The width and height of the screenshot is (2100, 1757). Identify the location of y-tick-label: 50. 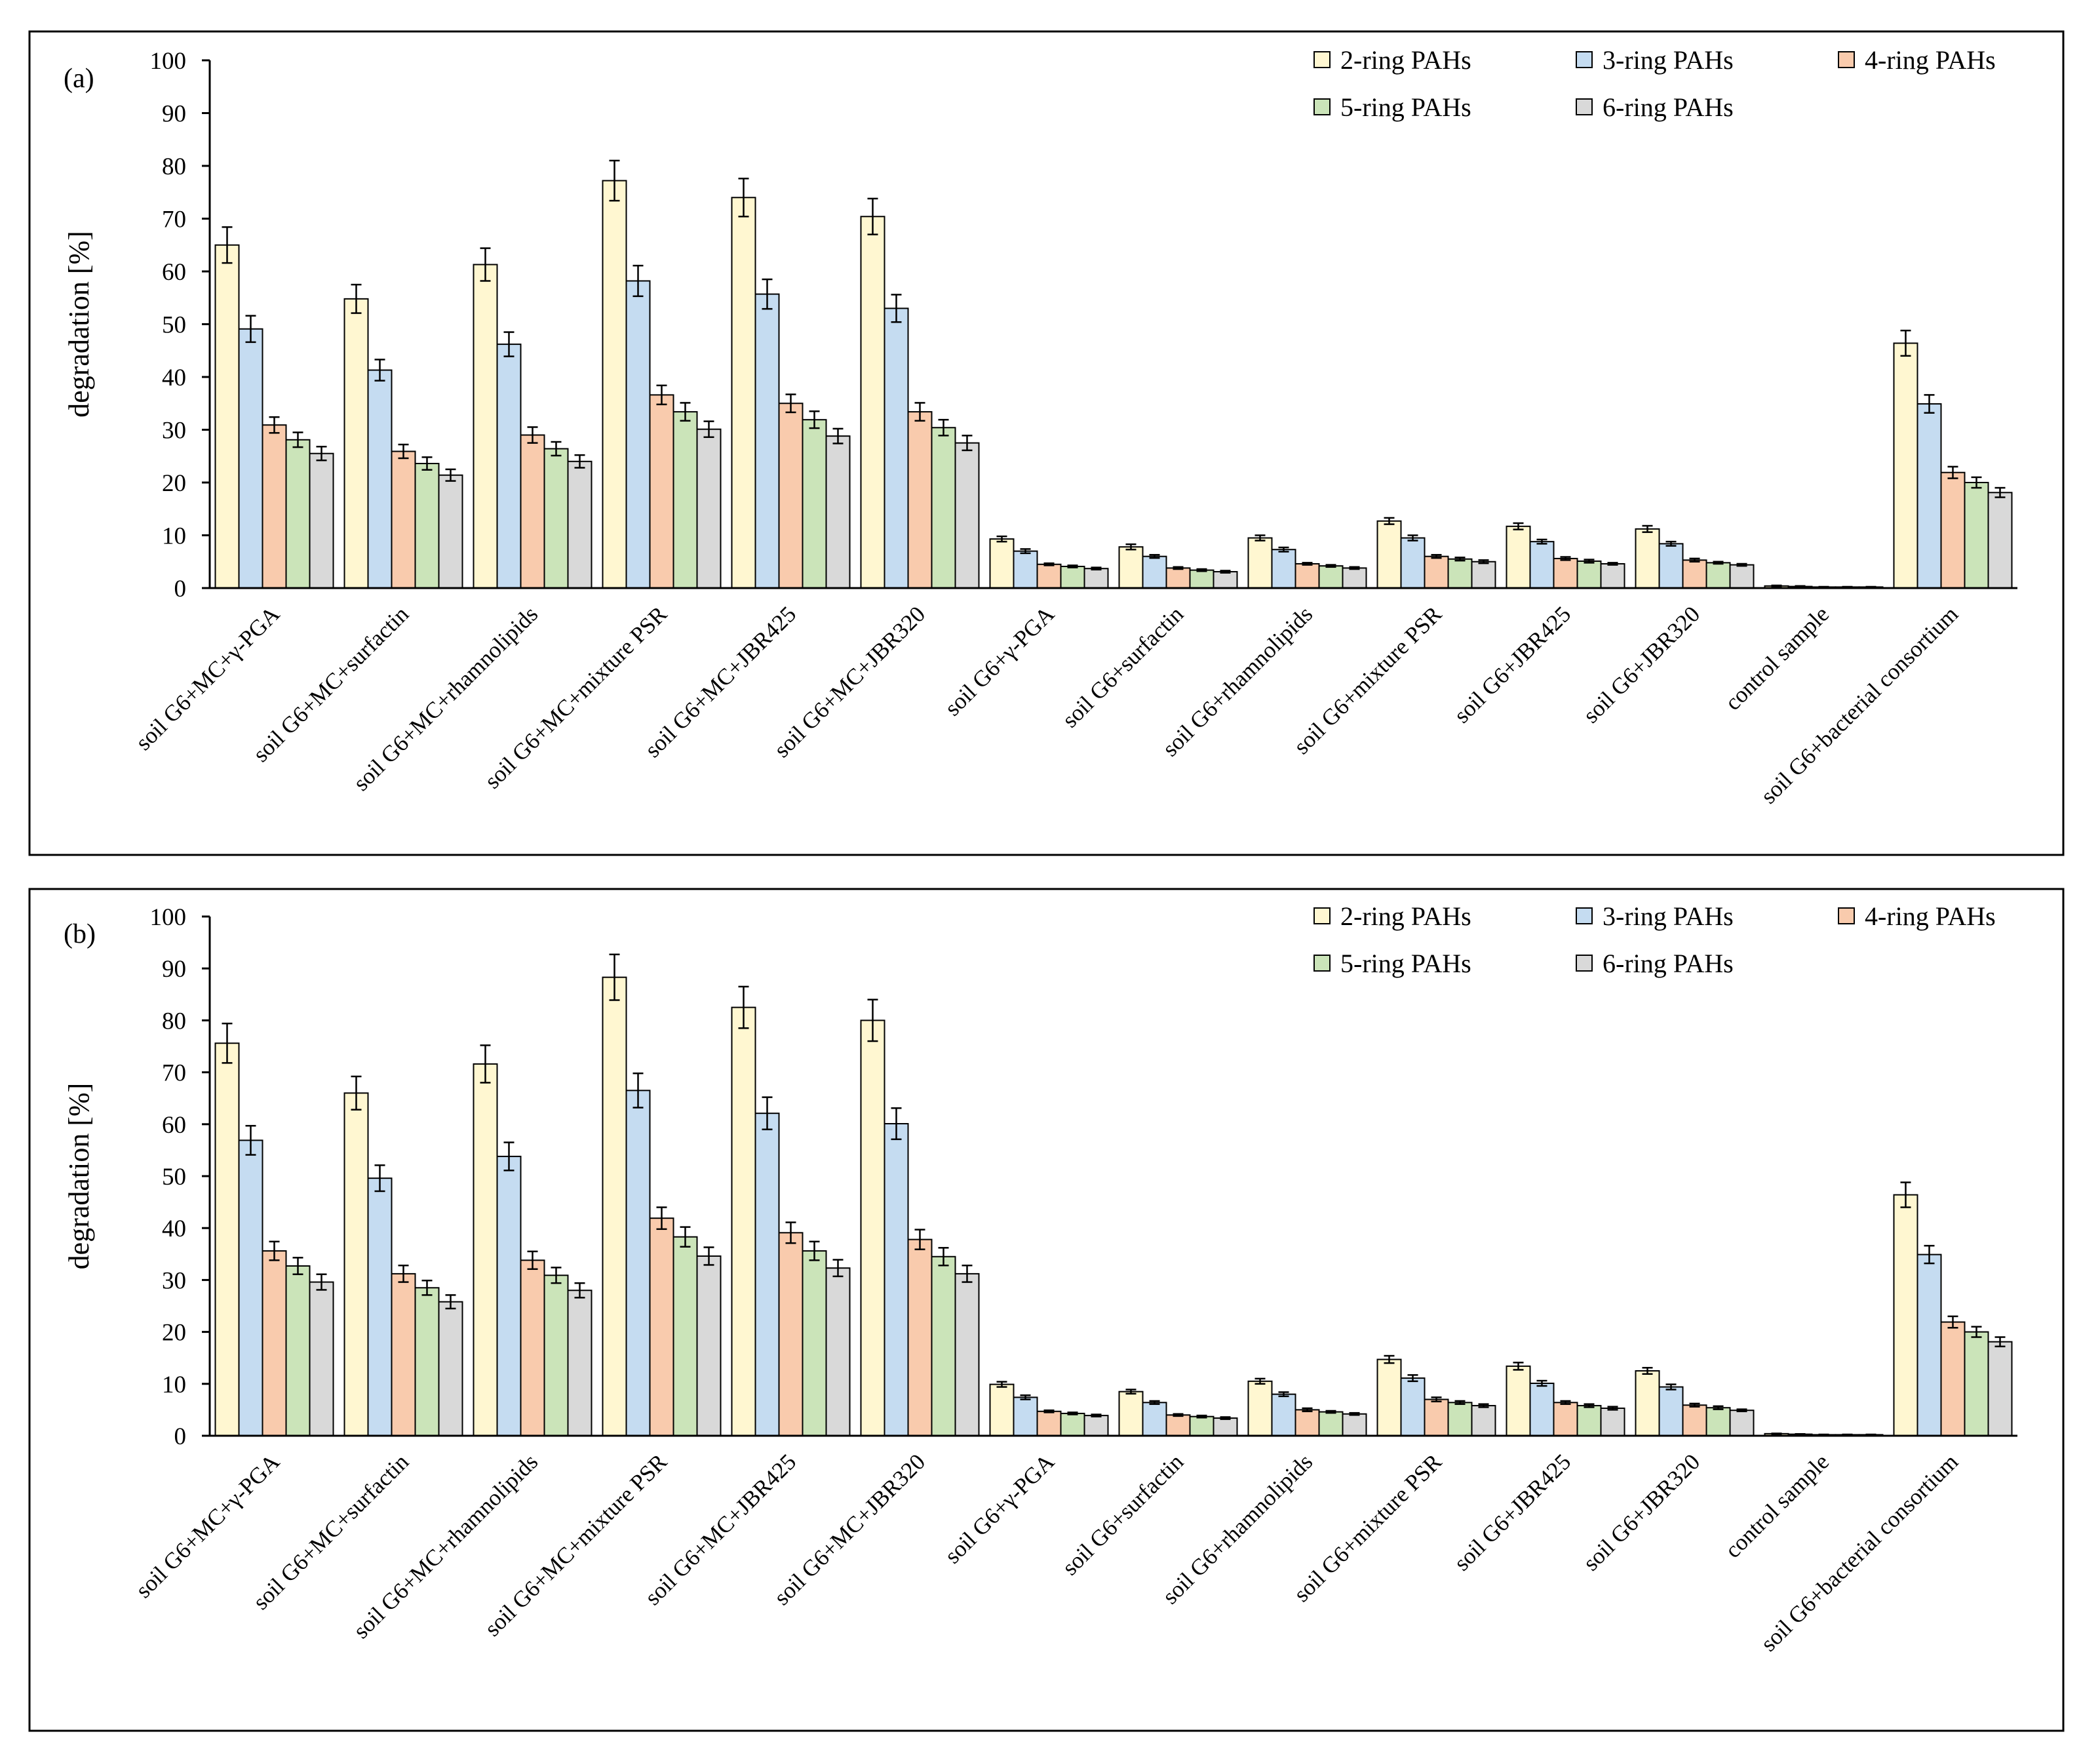
(174, 325).